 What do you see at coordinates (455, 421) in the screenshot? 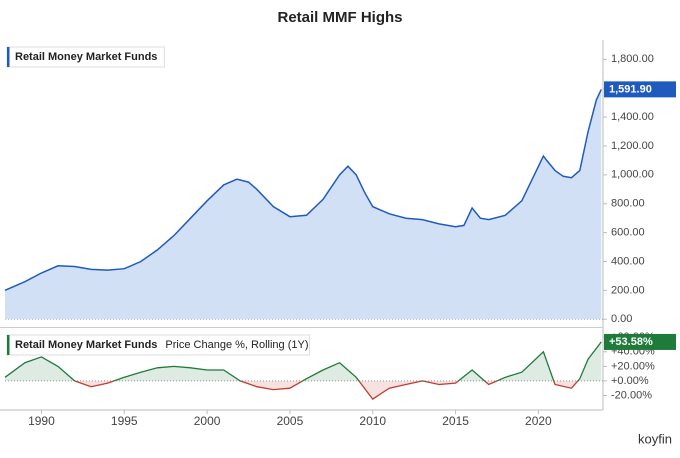
I see `x-tick-label: 2015` at bounding box center [455, 421].